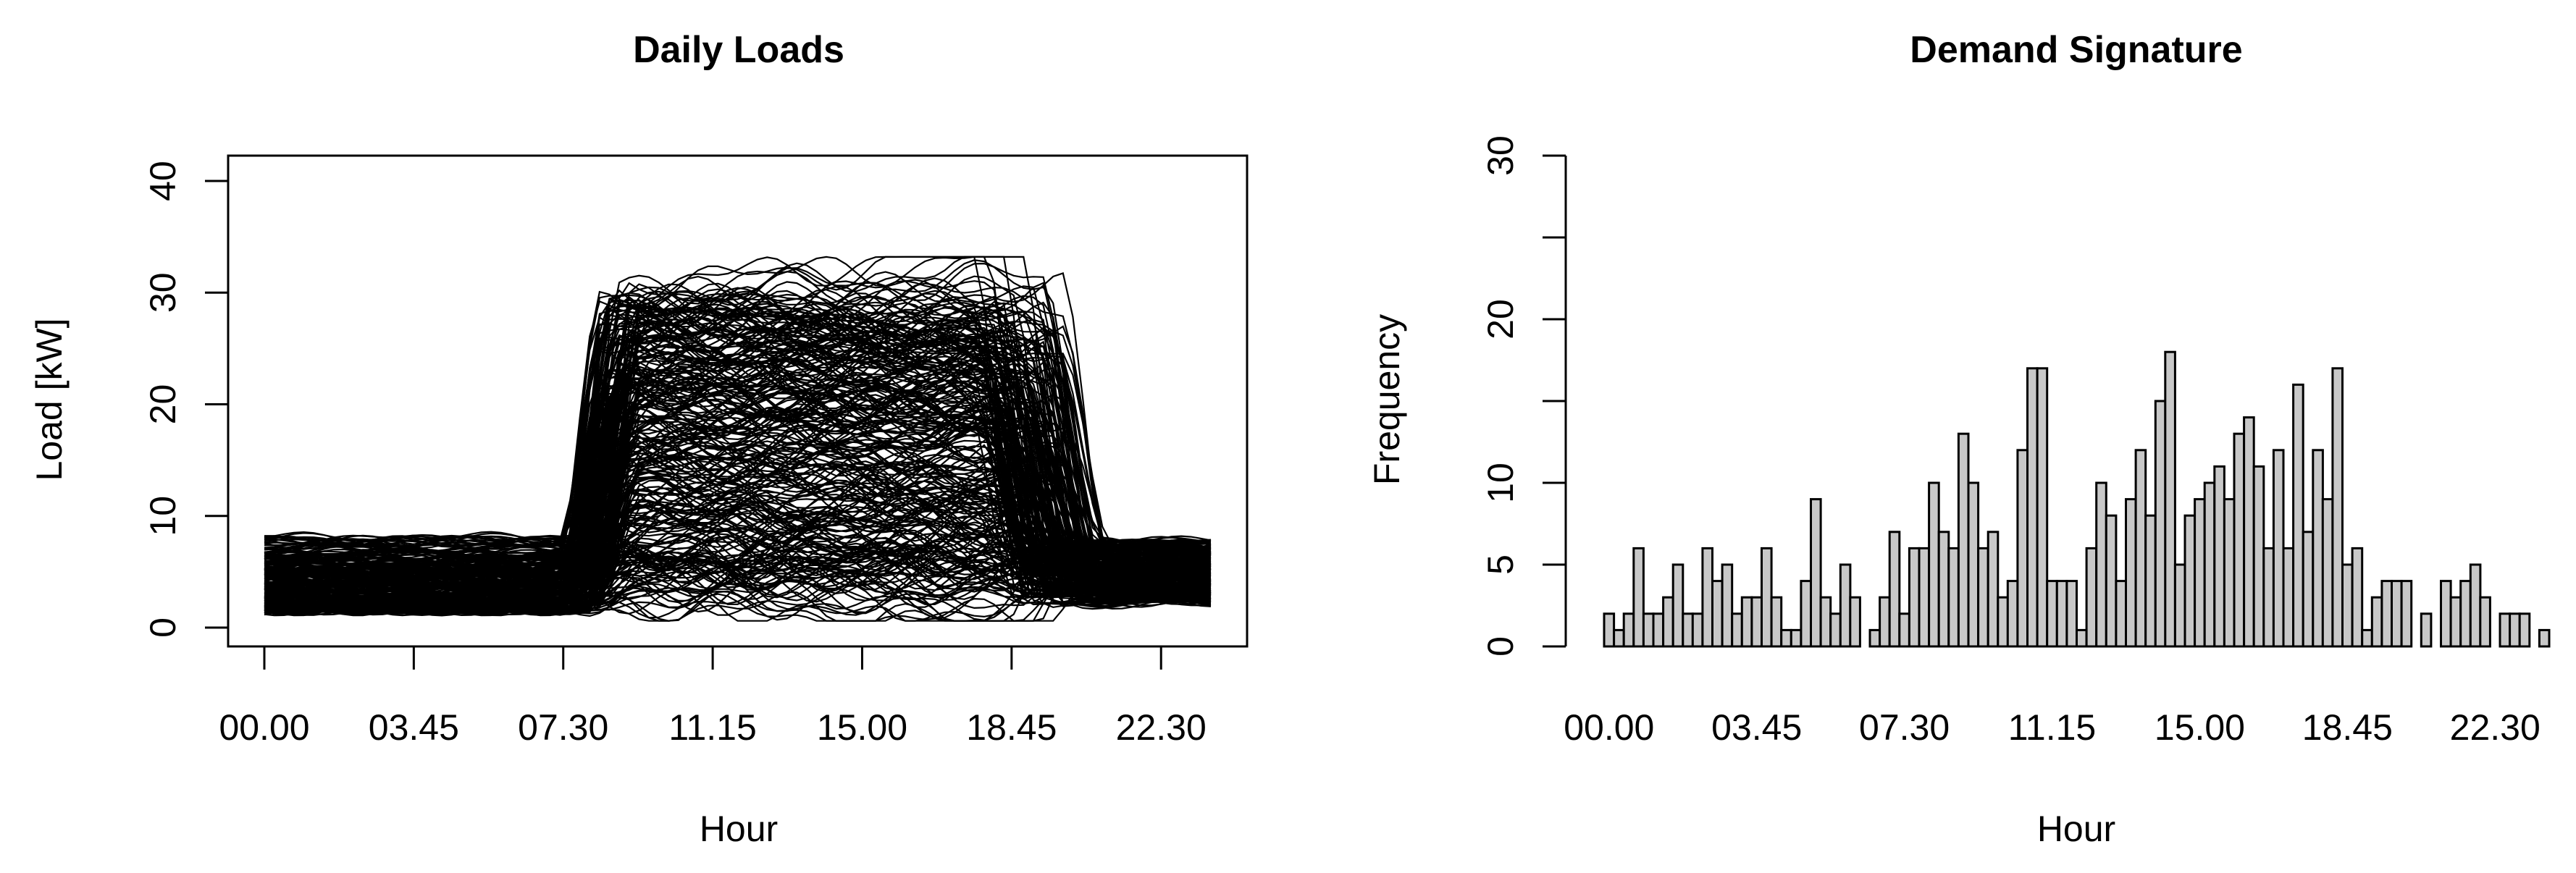 This screenshot has height=873, width=2576. Describe the element at coordinates (2076, 50) in the screenshot. I see `demand-signature-title: Demand Signature` at that location.